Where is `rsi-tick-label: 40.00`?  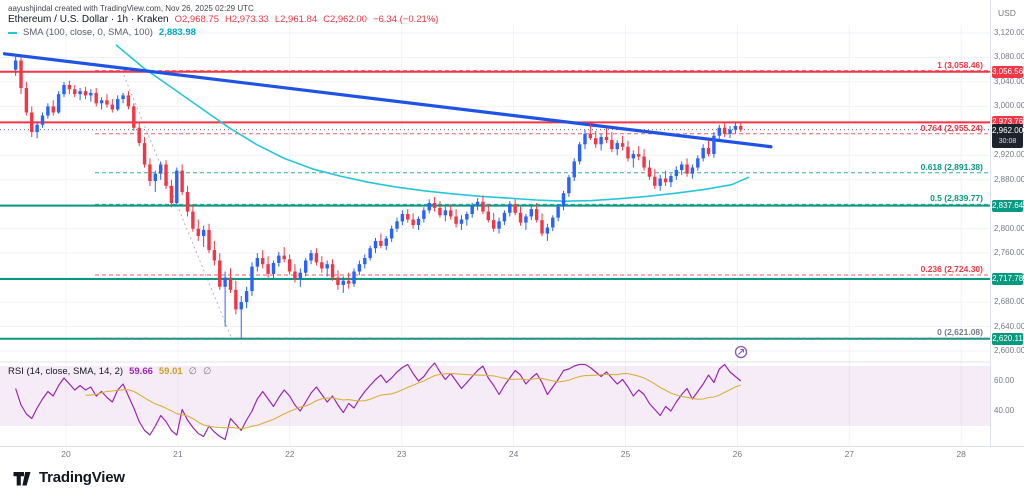 rsi-tick-label: 40.00 is located at coordinates (1004, 410).